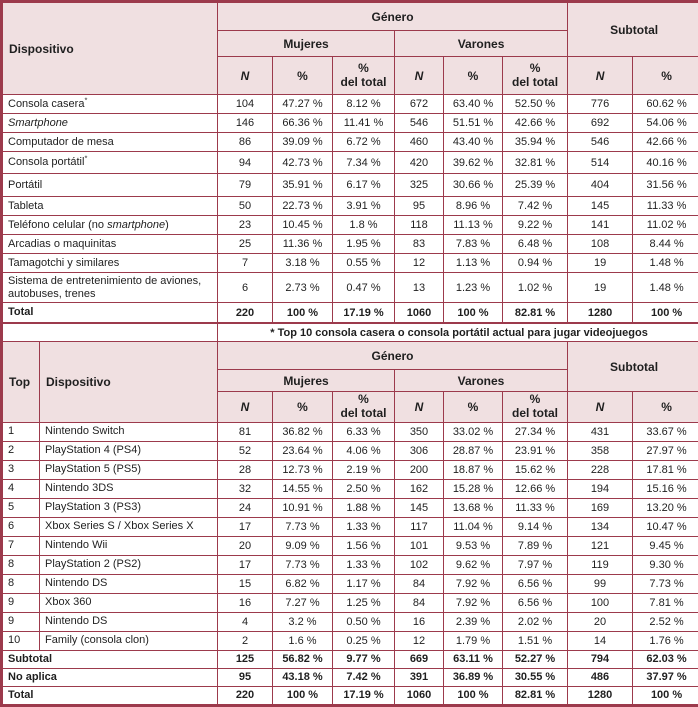 The height and width of the screenshot is (707, 698). What do you see at coordinates (535, 142) in the screenshot?
I see `varones-pct-total-value: 35.94 %` at bounding box center [535, 142].